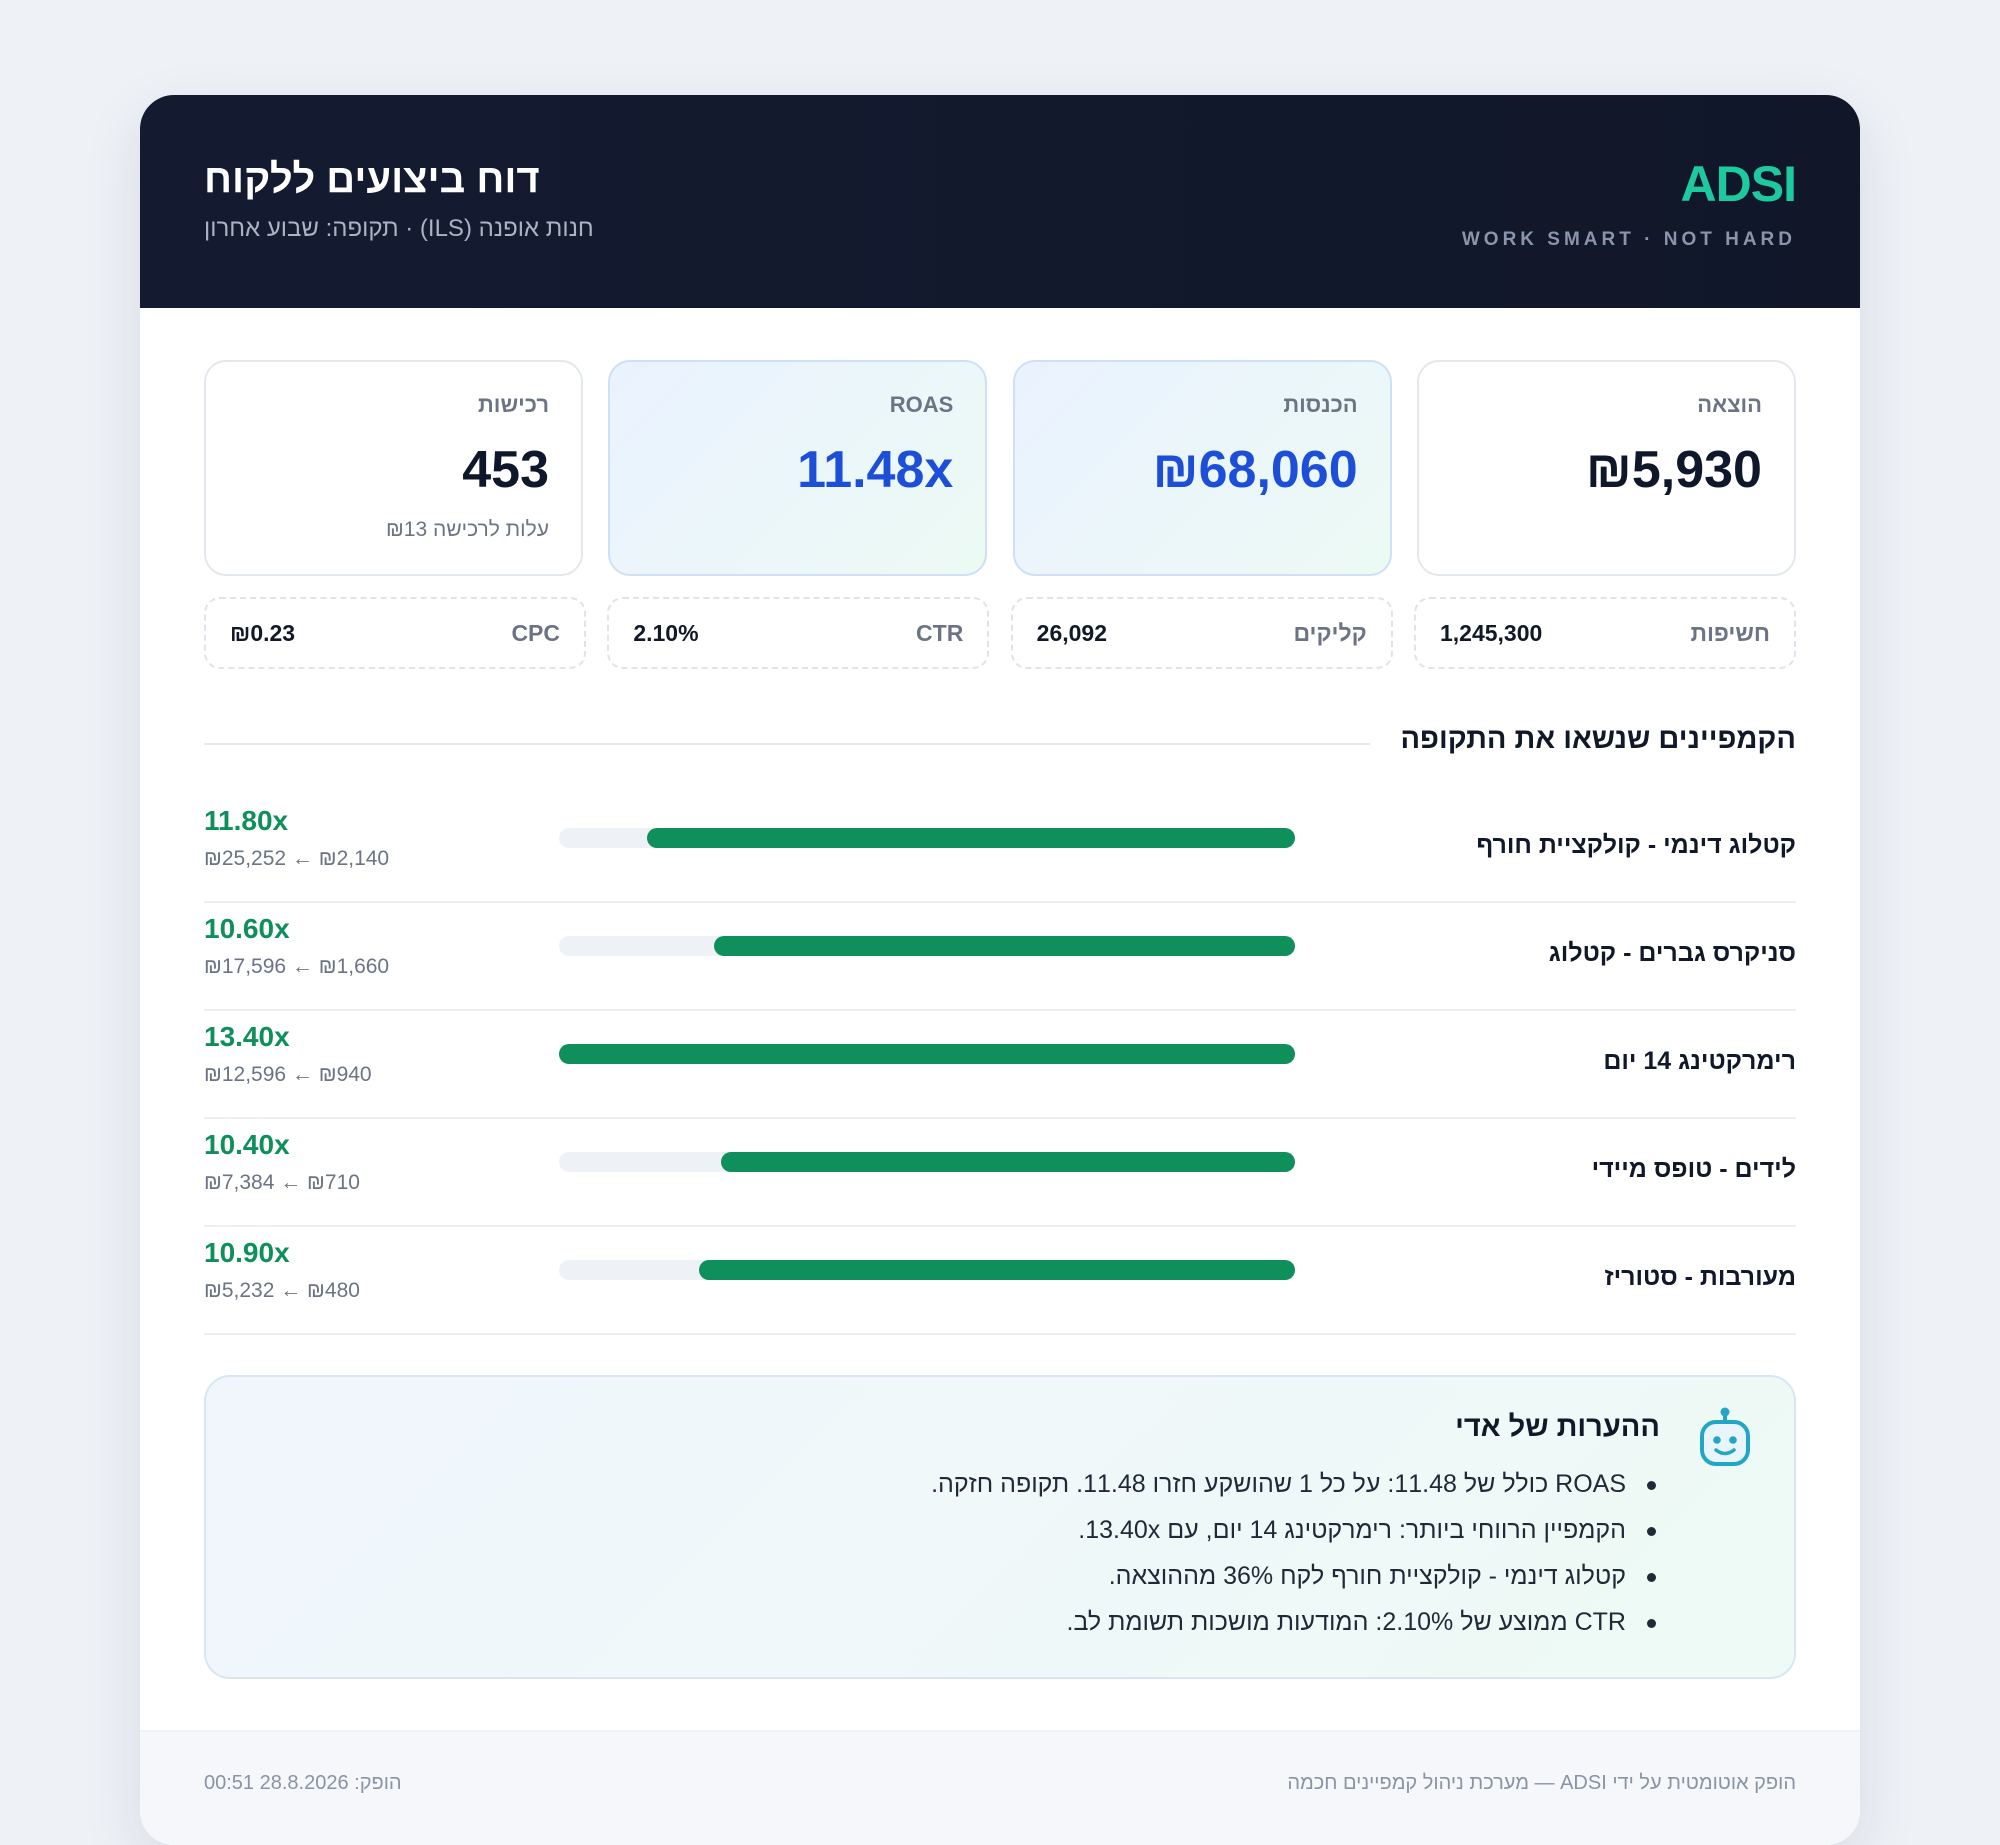 Image resolution: width=2000 pixels, height=1845 pixels. I want to click on campaign-revenue-spend: ₪25,252 ← ₪2,140, so click(297, 858).